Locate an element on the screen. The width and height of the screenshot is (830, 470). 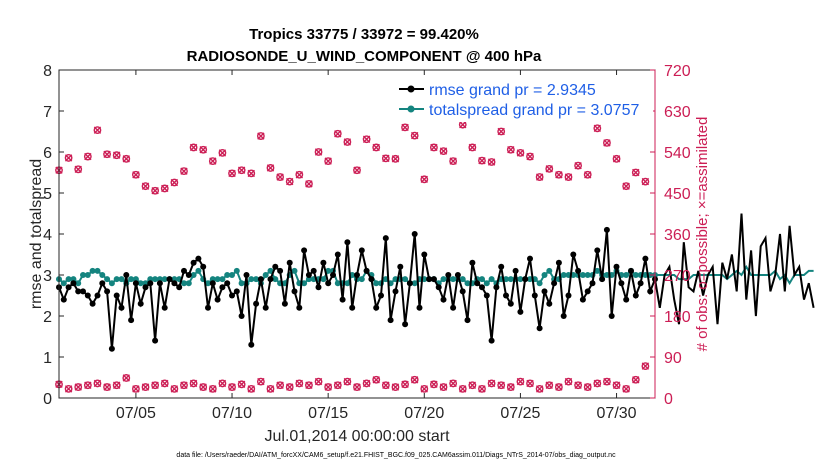
y-tick-label: 3 is located at coordinates (47, 276).